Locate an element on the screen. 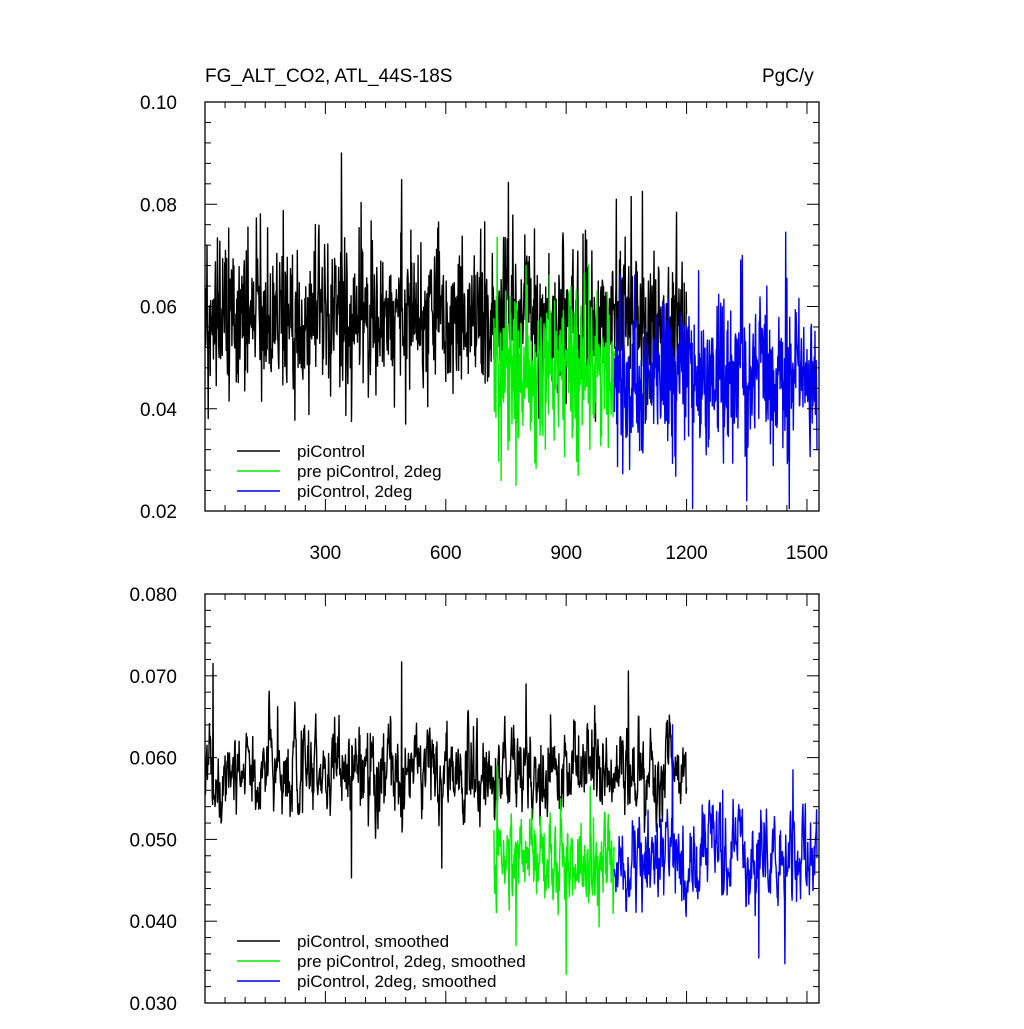 Image resolution: width=1024 pixels, height=1029 pixels. legend-label: piControl is located at coordinates (331, 451).